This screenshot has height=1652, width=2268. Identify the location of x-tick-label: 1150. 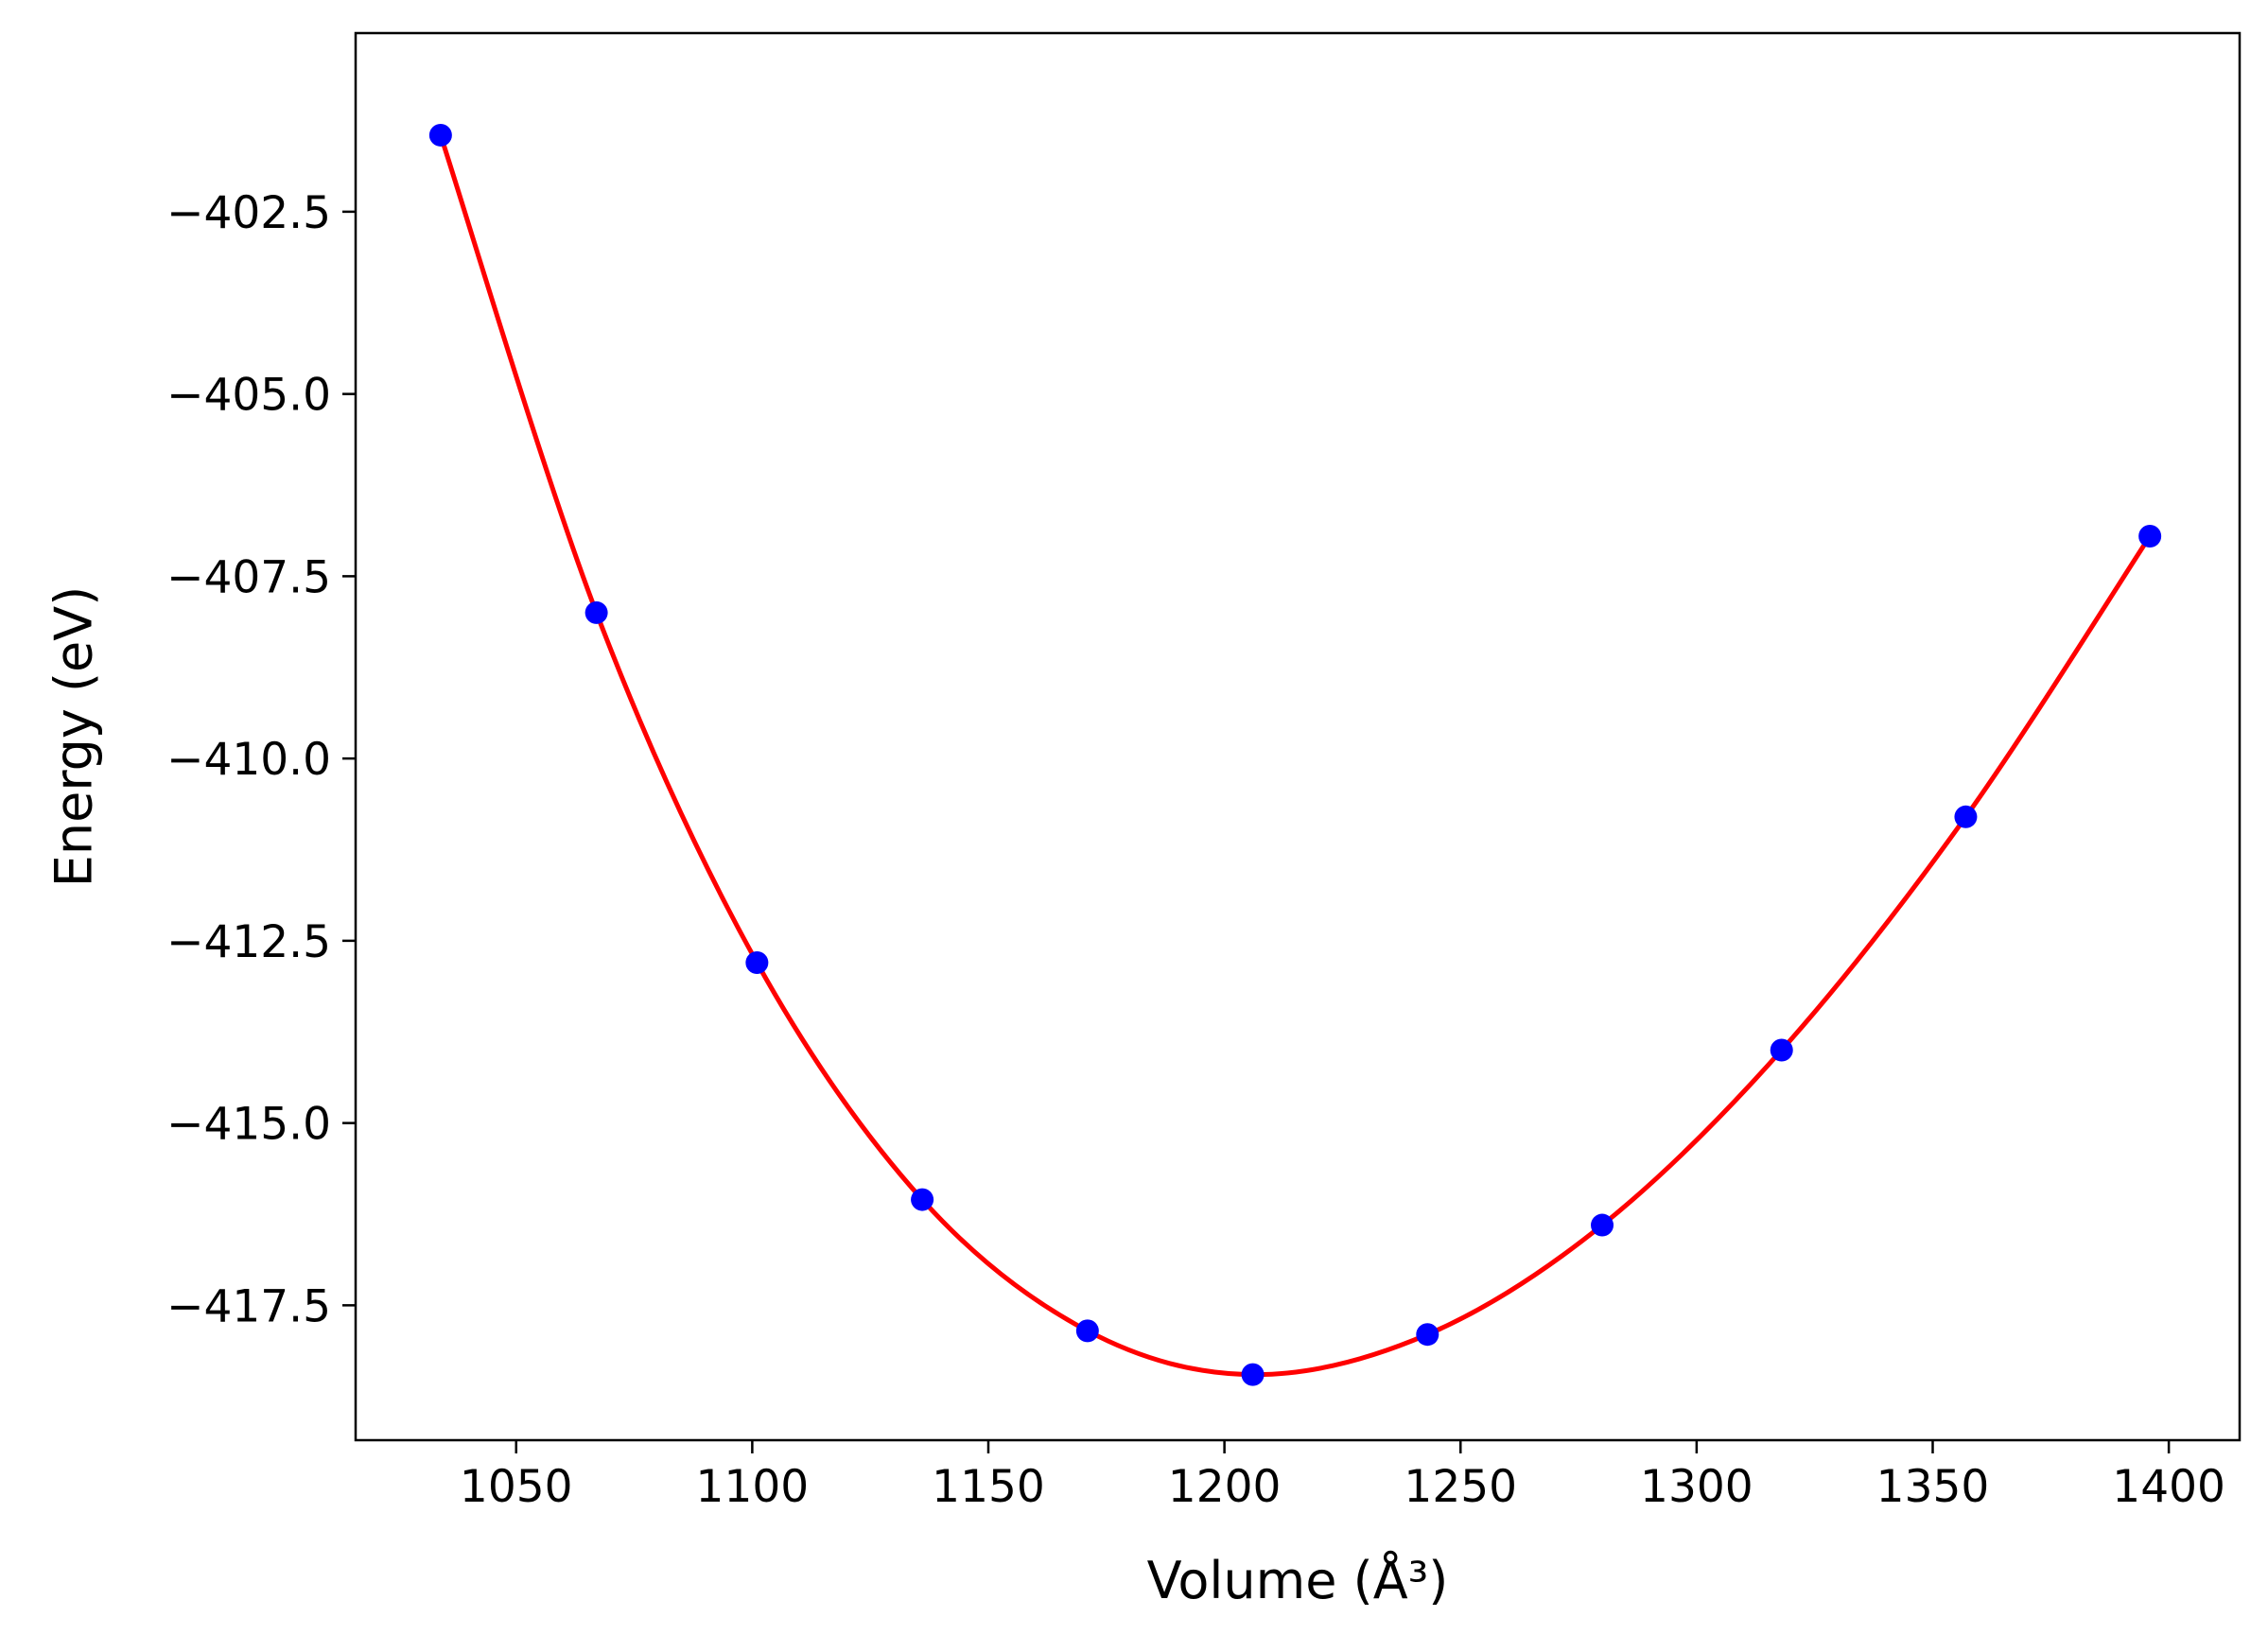
(988, 1487).